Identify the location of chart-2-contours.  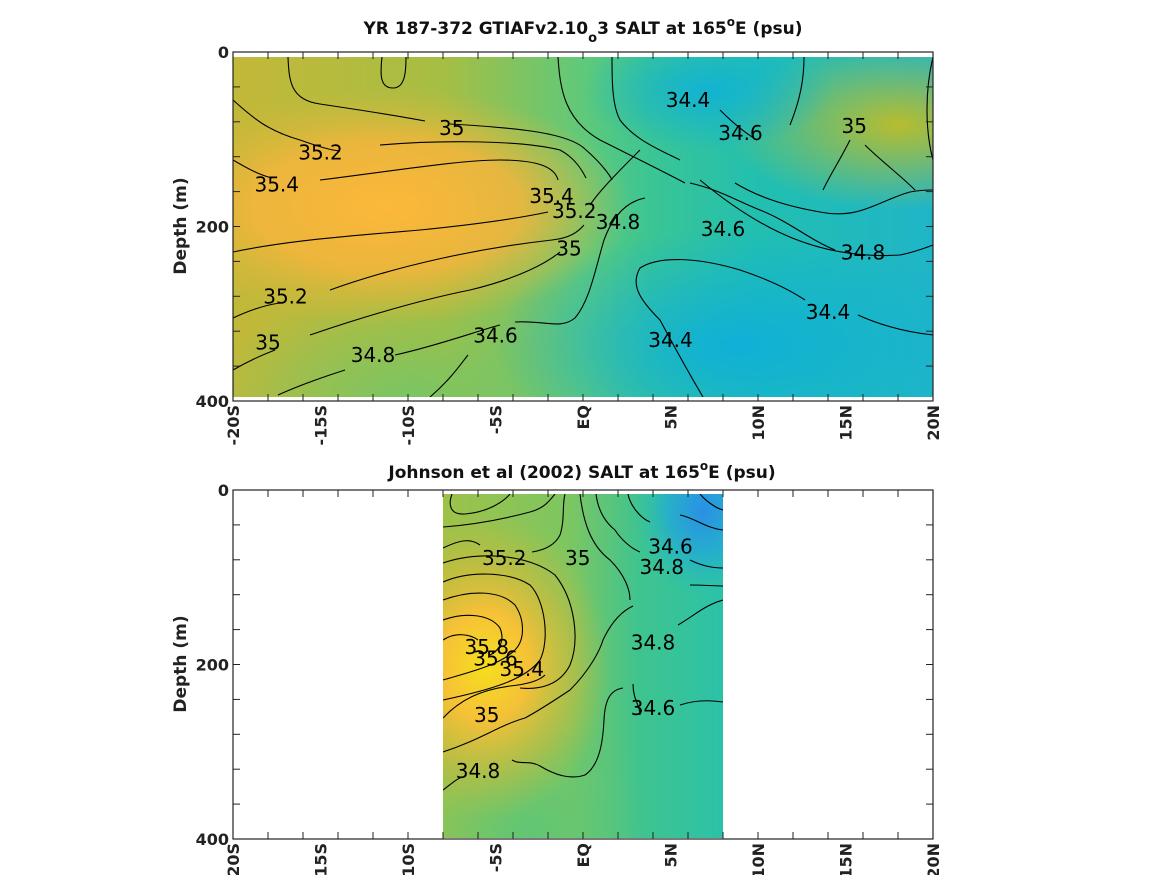
(583, 642).